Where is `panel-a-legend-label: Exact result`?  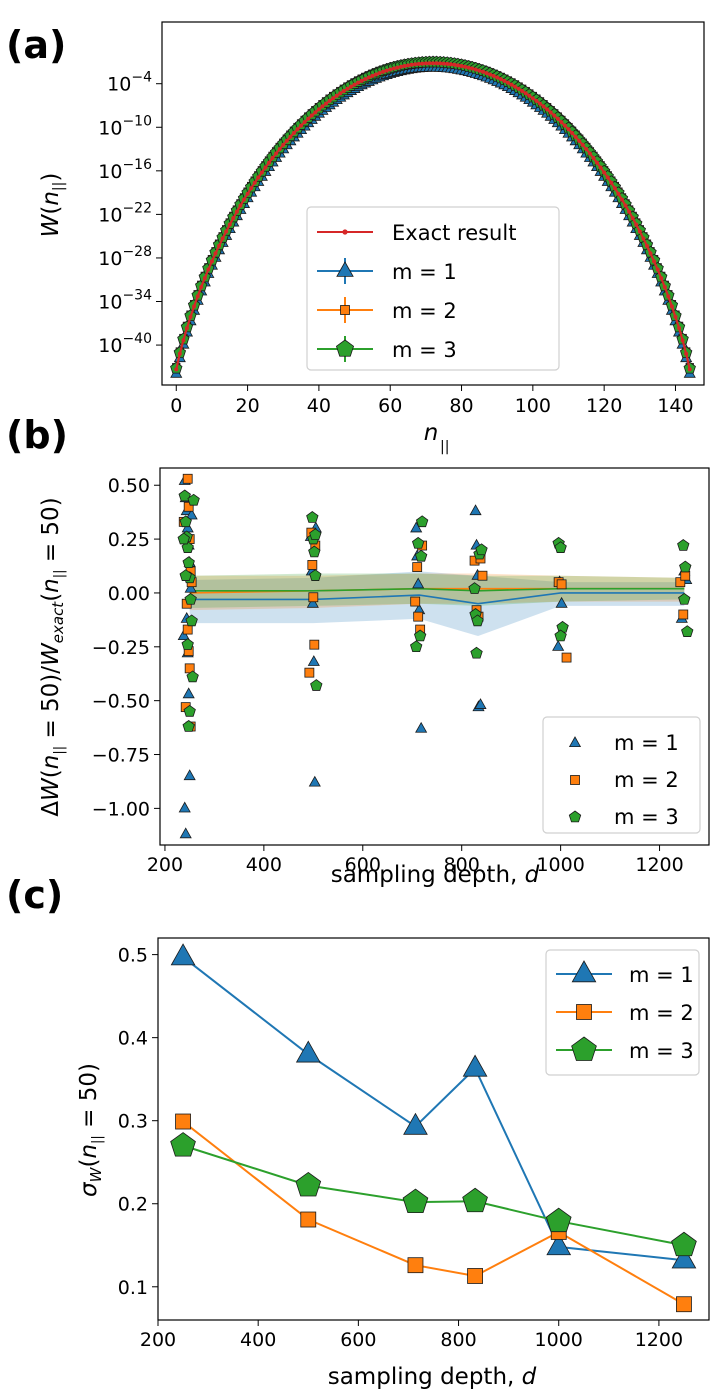
panel-a-legend-label: Exact result is located at coordinates (454, 233).